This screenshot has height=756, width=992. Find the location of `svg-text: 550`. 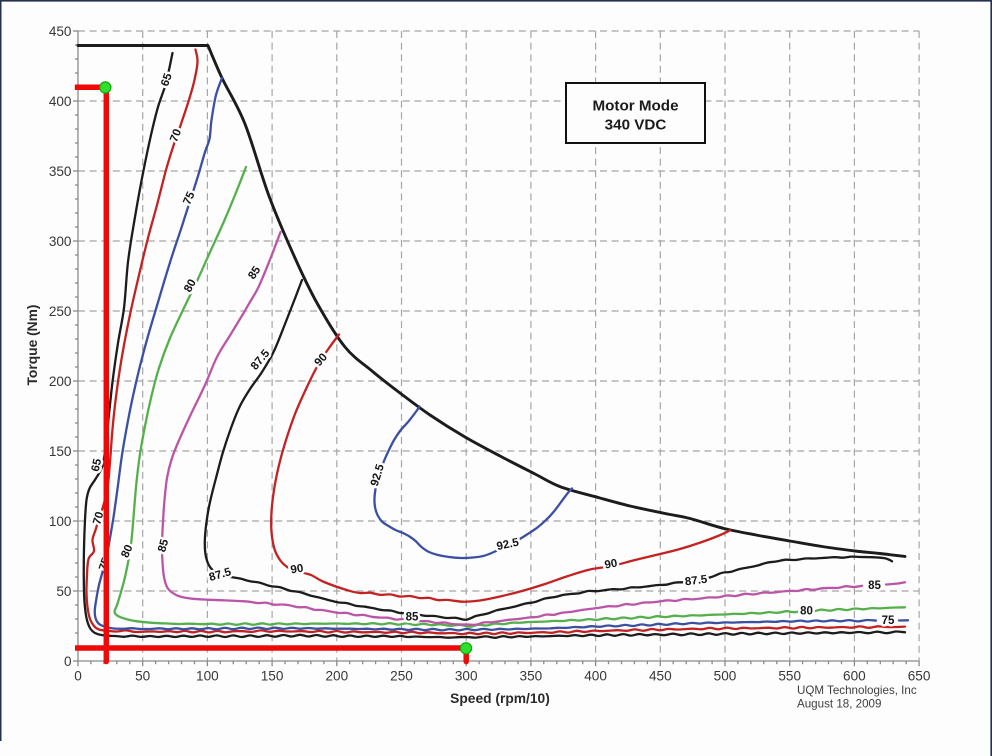

svg-text: 550 is located at coordinates (789, 675).